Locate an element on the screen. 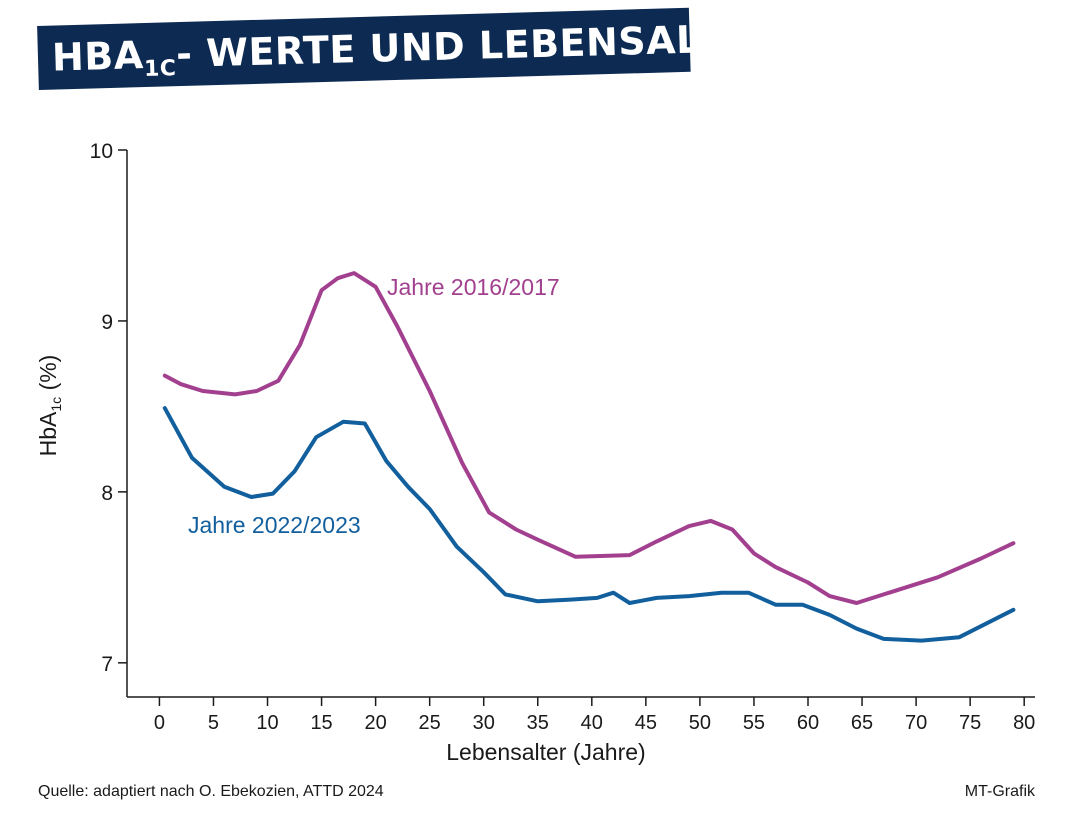 The height and width of the screenshot is (835, 1080). x-tick-label: 50 is located at coordinates (700, 723).